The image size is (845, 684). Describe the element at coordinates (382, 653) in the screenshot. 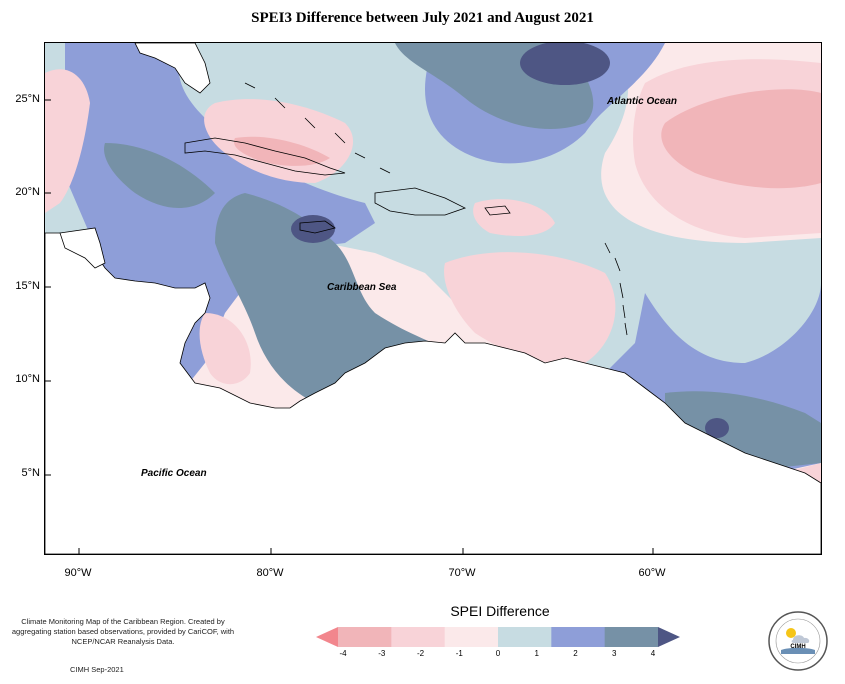

I see `legend-tick-label: -3` at that location.